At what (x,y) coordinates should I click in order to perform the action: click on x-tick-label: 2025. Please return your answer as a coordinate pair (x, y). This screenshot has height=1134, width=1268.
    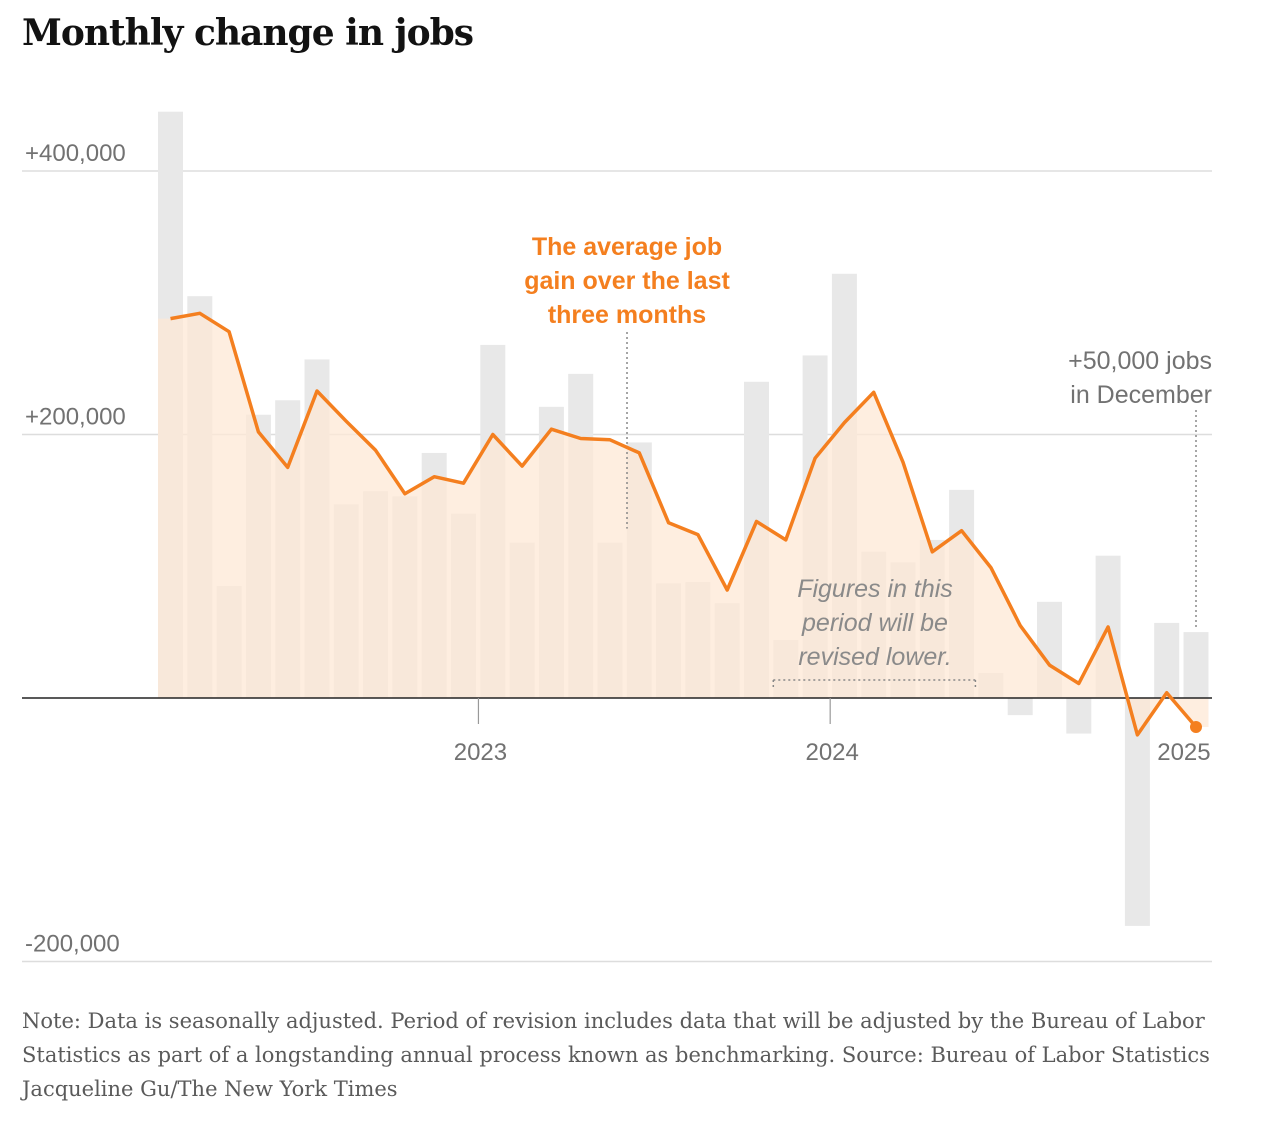
    Looking at the image, I should click on (1183, 752).